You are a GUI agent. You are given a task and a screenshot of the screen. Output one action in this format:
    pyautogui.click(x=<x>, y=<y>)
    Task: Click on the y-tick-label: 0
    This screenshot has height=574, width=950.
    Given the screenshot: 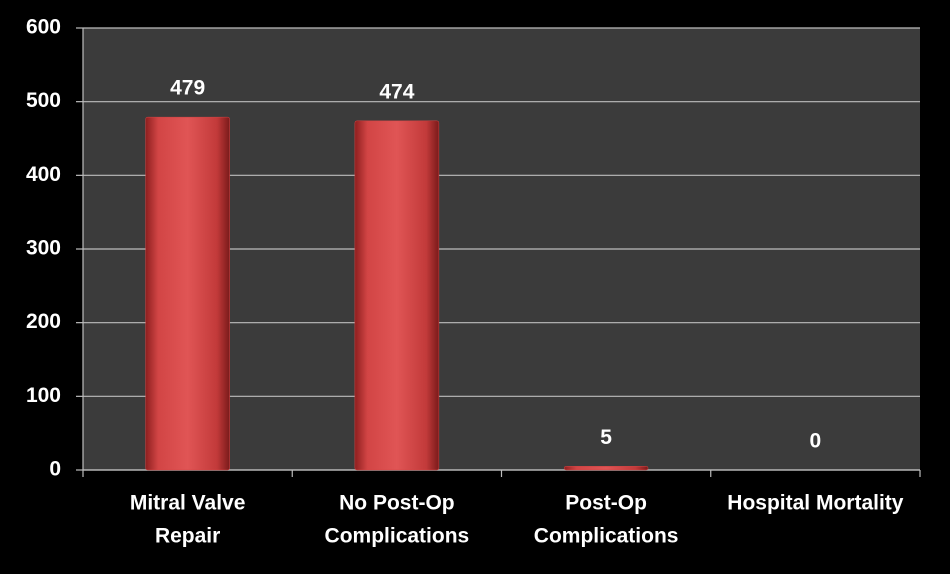 What is the action you would take?
    pyautogui.click(x=55, y=469)
    